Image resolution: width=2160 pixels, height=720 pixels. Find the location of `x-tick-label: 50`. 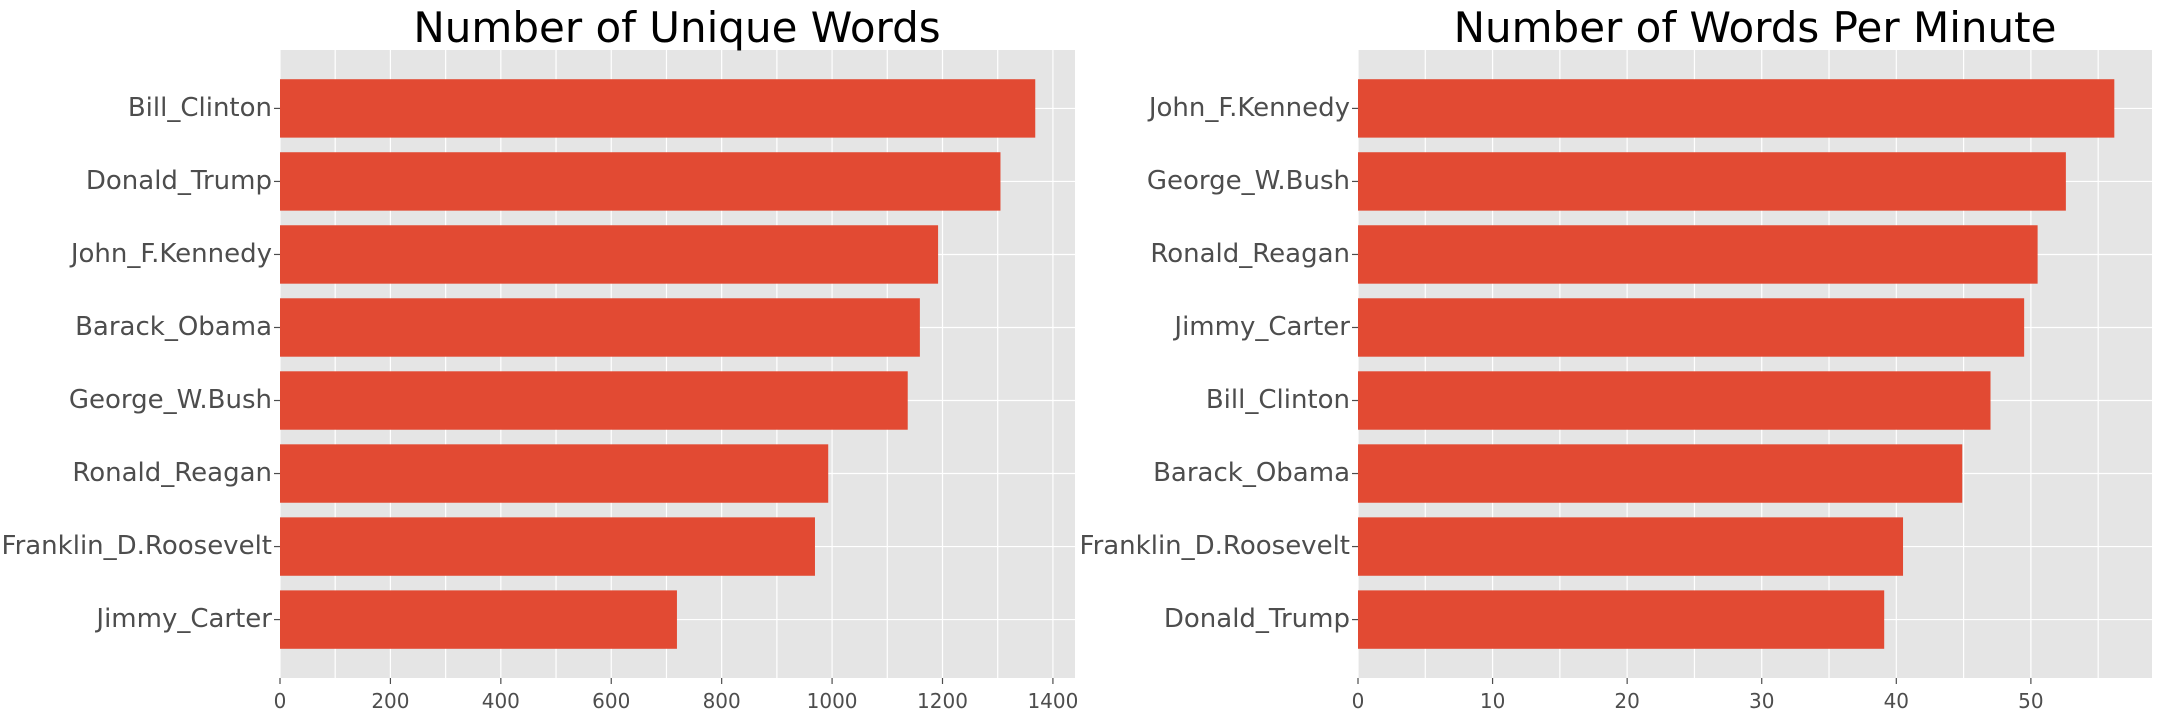

x-tick-label: 50 is located at coordinates (2030, 701).